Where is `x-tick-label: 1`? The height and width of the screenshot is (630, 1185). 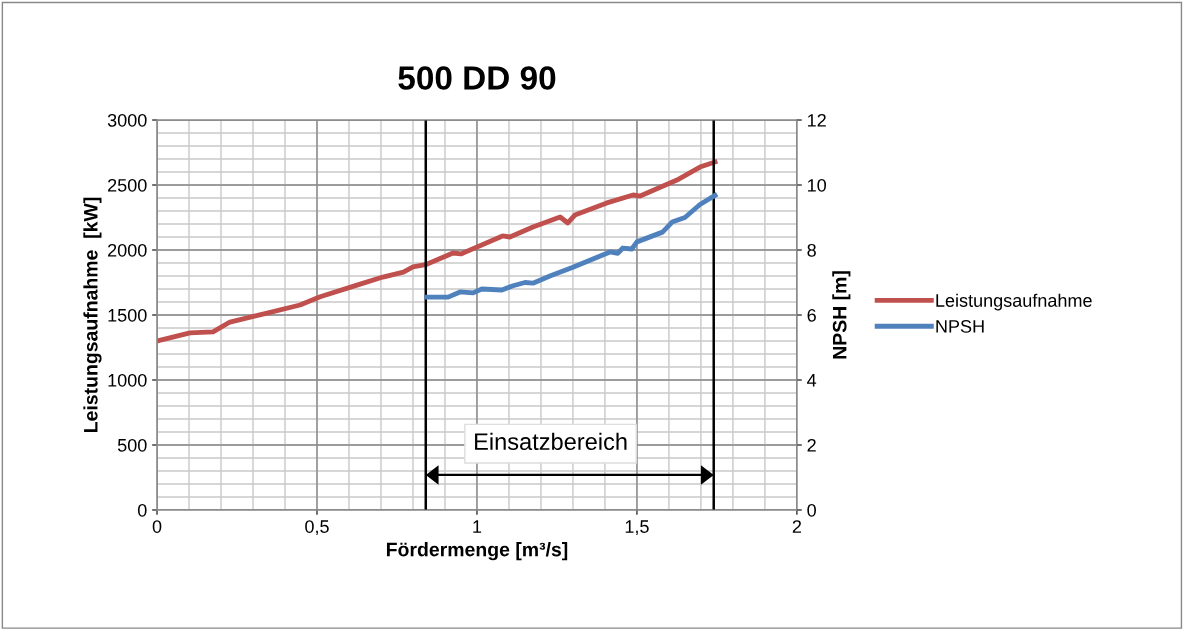
x-tick-label: 1 is located at coordinates (477, 526).